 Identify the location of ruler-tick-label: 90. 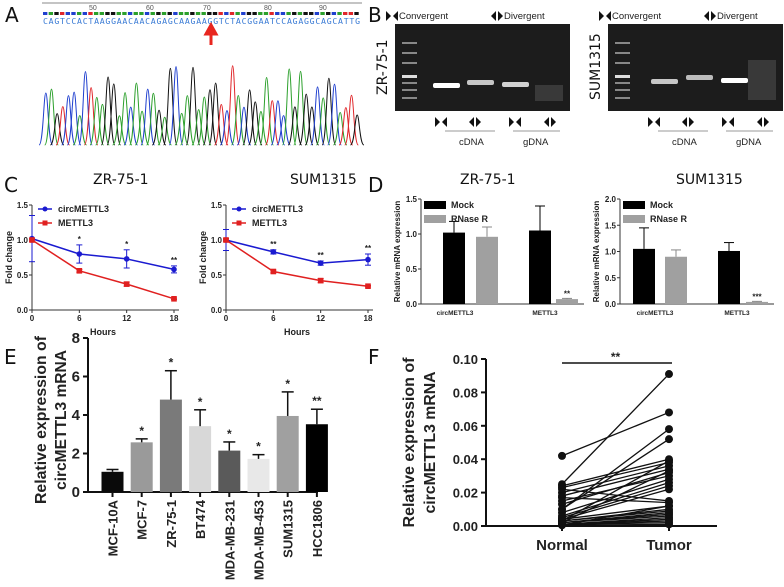
(323, 8).